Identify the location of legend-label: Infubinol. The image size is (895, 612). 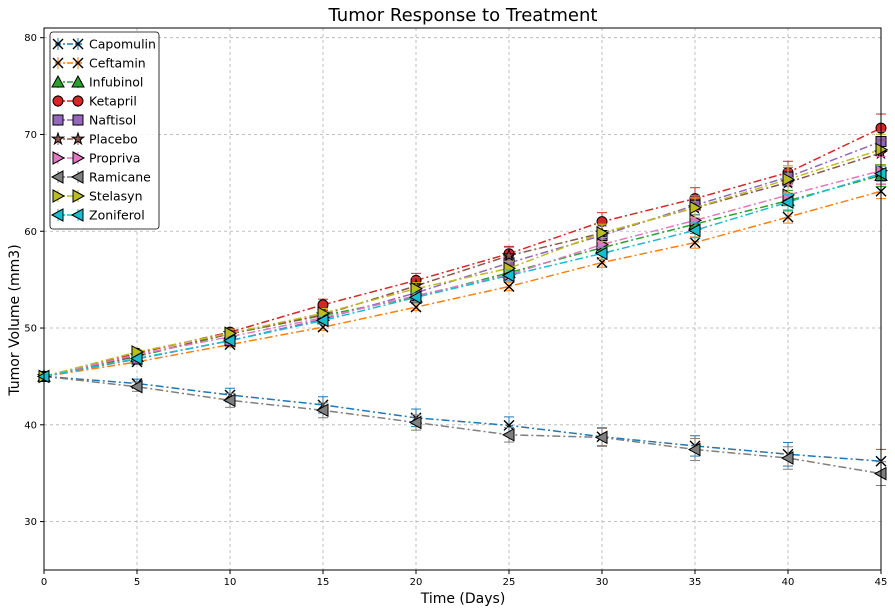
(116, 82).